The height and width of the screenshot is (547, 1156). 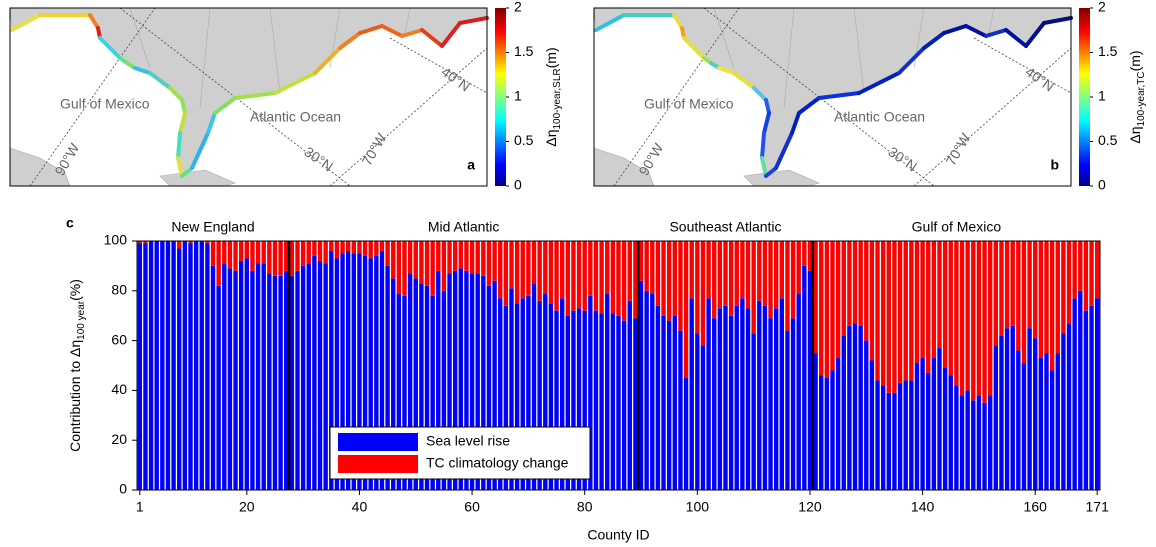 I want to click on graticule, so click(x=92, y=97).